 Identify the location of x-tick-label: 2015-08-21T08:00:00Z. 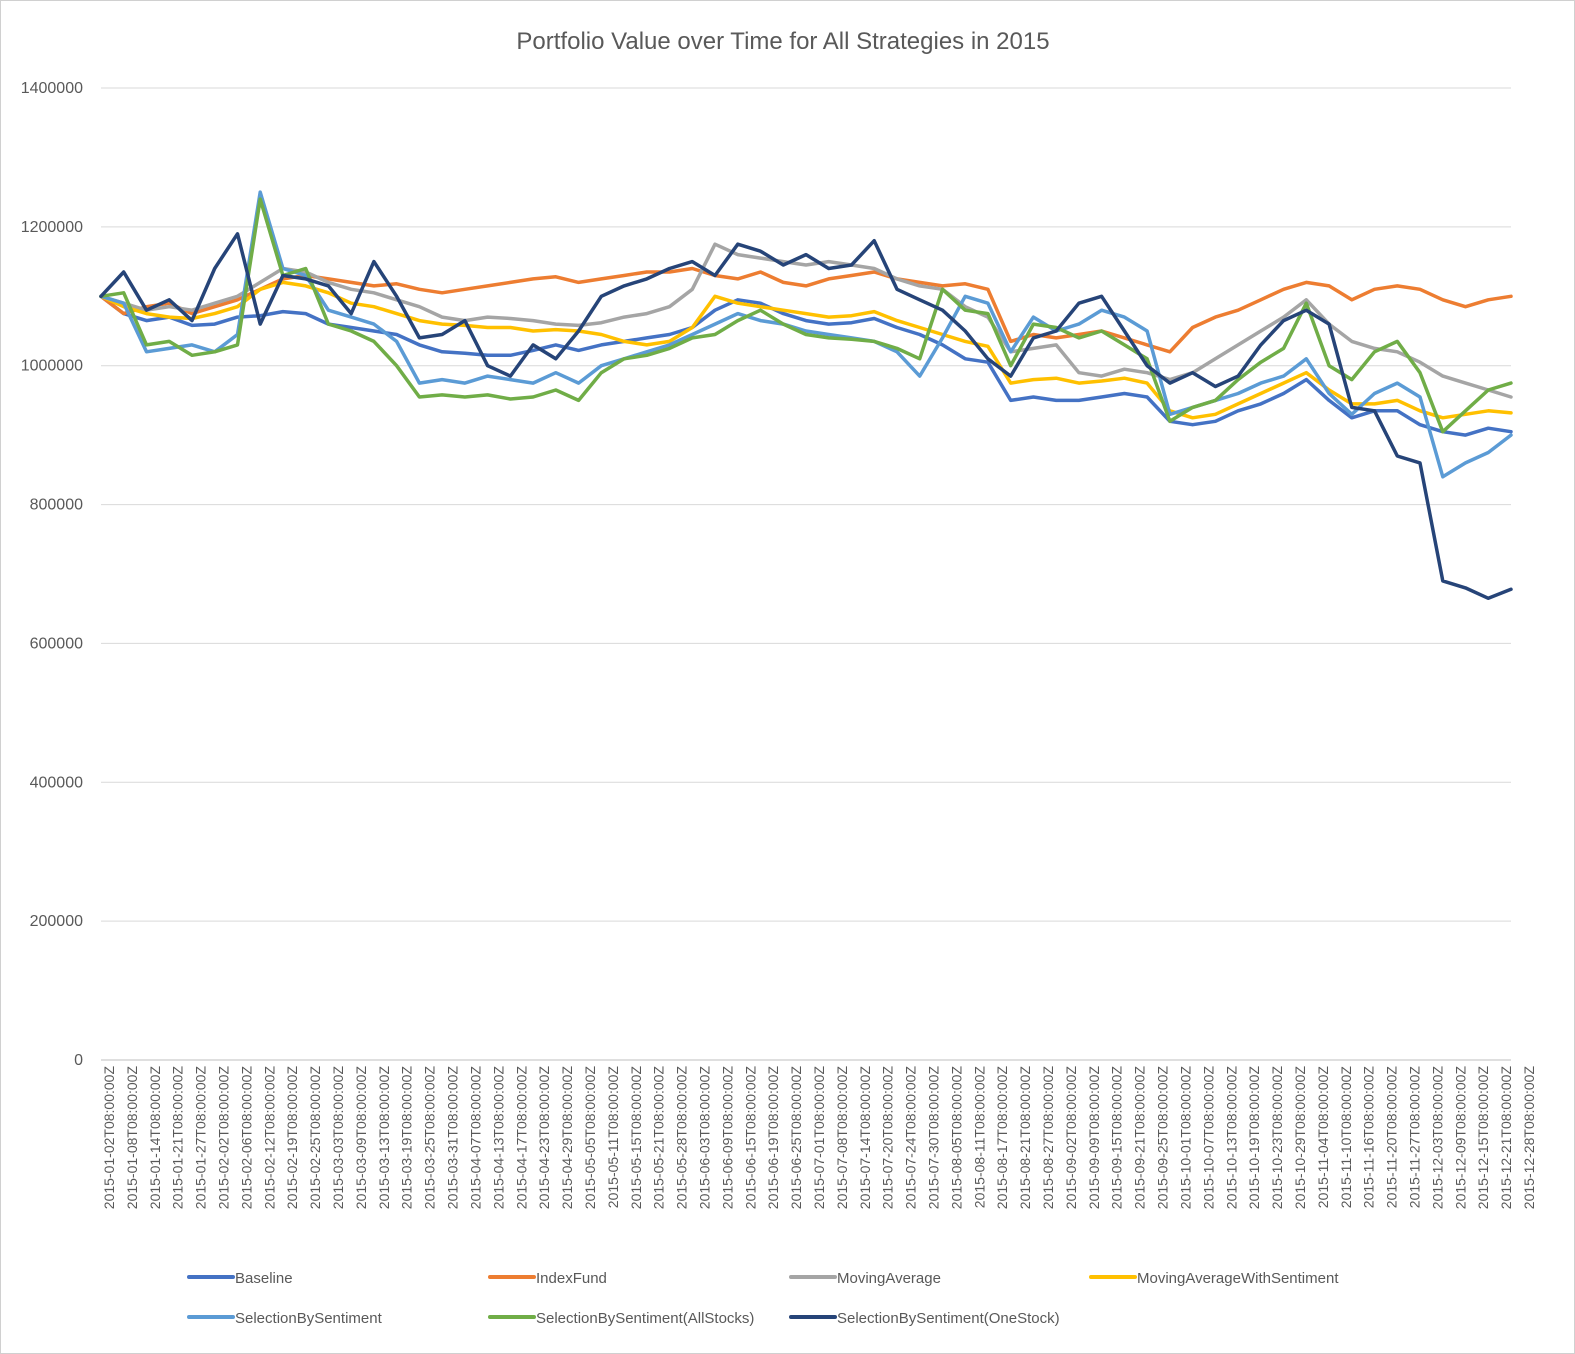
(1025, 1138).